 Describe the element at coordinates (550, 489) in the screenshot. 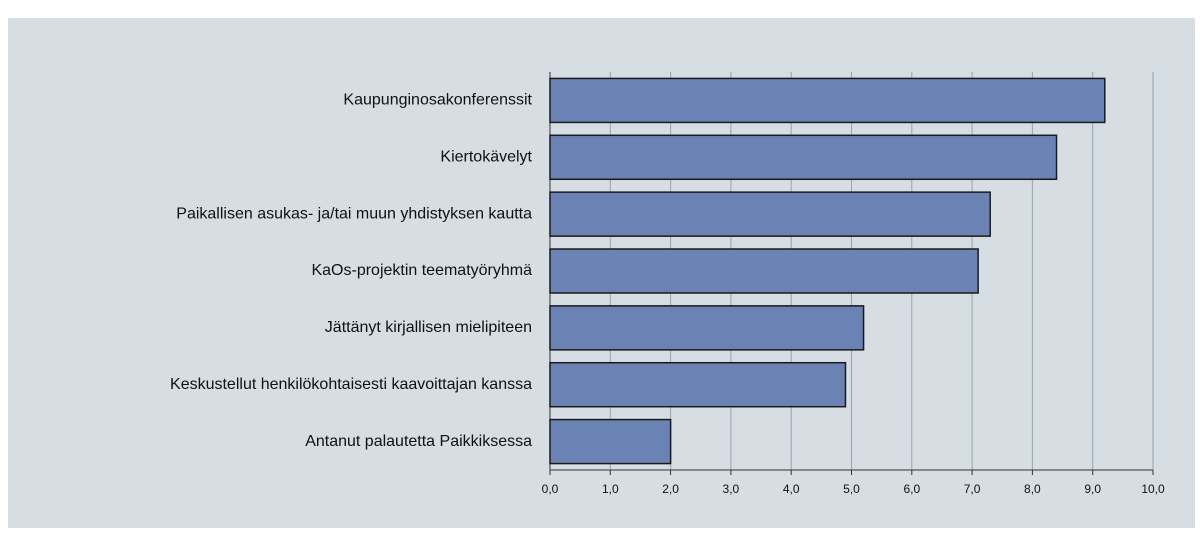

I see `x-tick-label: 0,0` at that location.